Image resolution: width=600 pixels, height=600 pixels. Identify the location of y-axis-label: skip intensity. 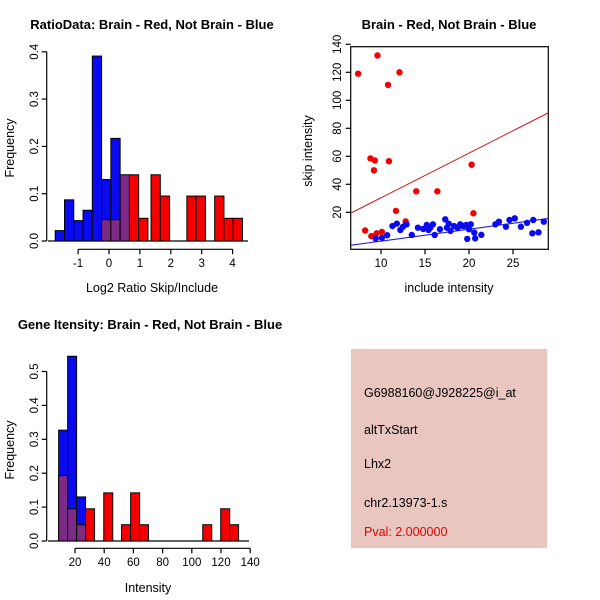
(308, 150).